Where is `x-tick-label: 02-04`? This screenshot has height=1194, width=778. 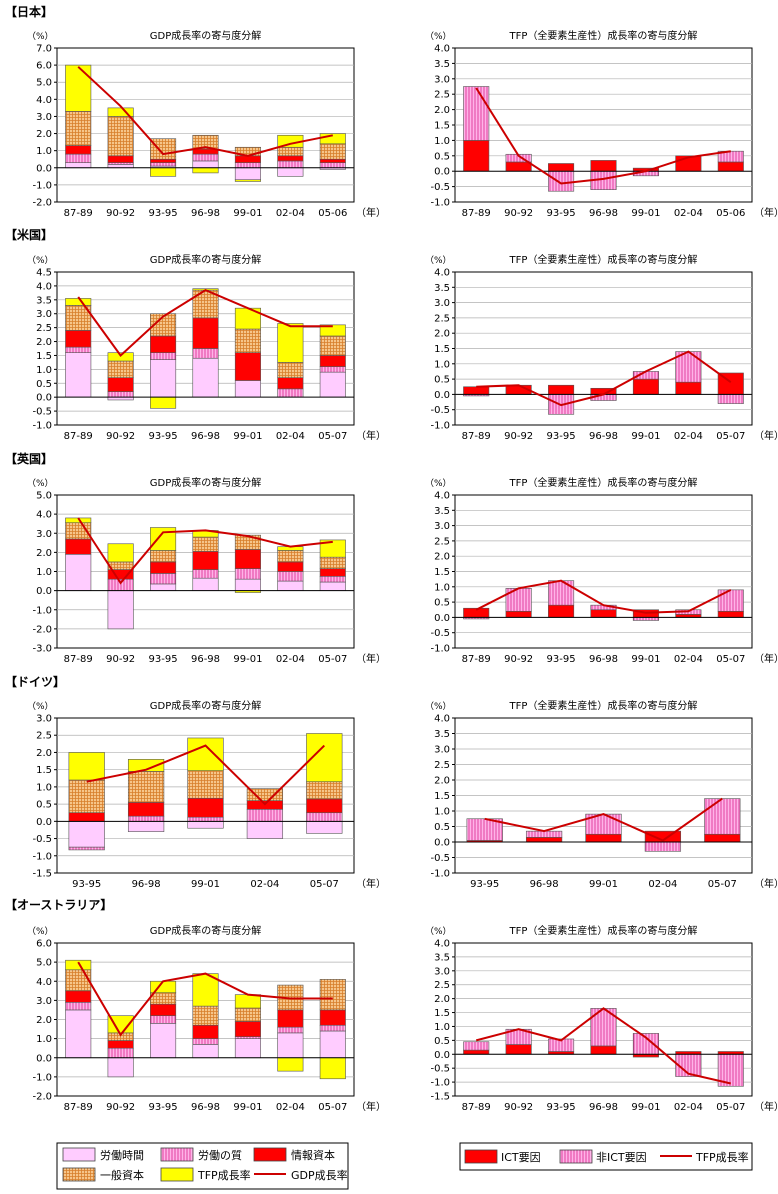 x-tick-label: 02-04 is located at coordinates (688, 1107).